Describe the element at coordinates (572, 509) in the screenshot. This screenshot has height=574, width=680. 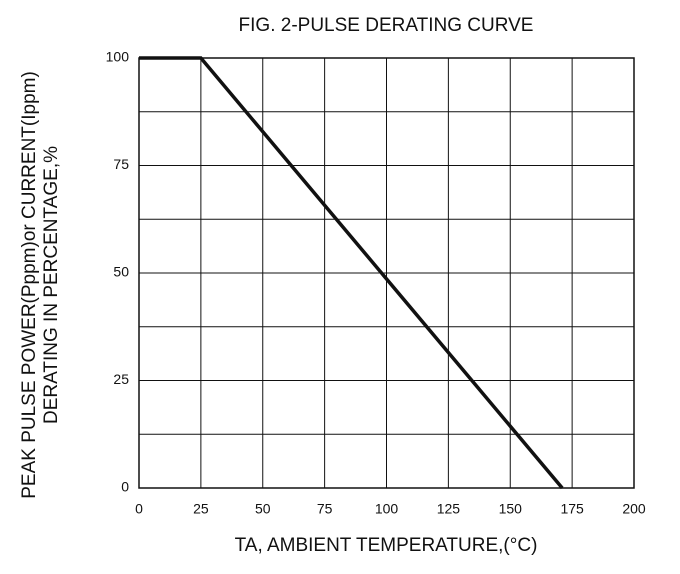
I see `x-tick-label: 175` at that location.